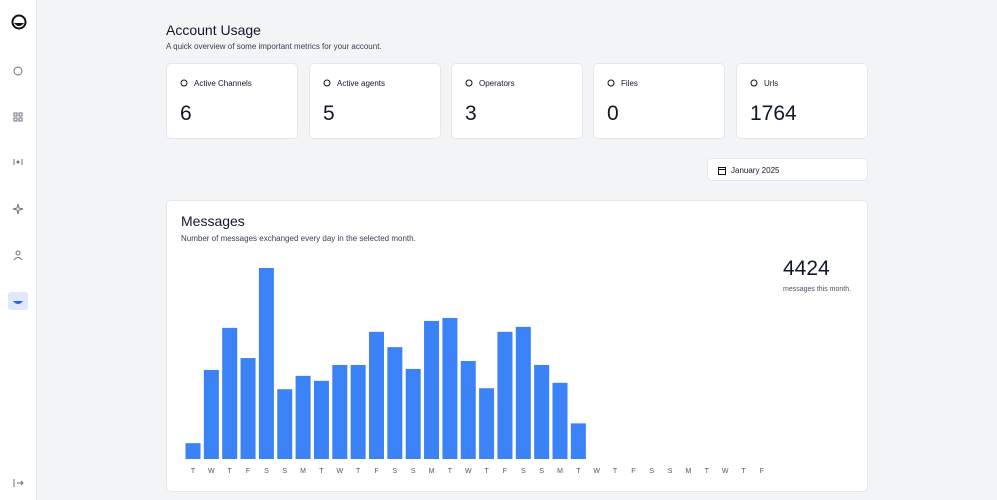 The width and height of the screenshot is (997, 500). What do you see at coordinates (802, 101) in the screenshot?
I see `stat-card: Urls 1764` at bounding box center [802, 101].